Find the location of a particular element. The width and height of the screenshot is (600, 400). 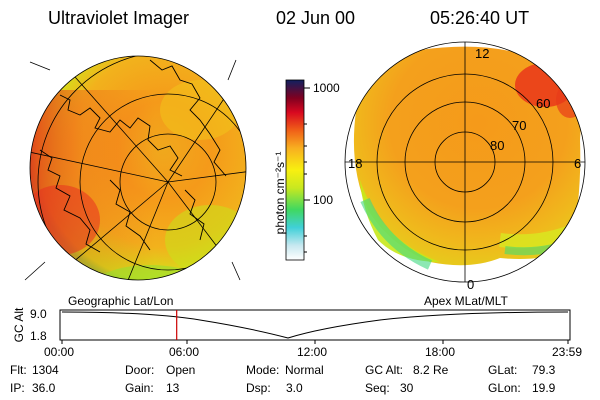

flt-label: Flt: is located at coordinates (18, 370).